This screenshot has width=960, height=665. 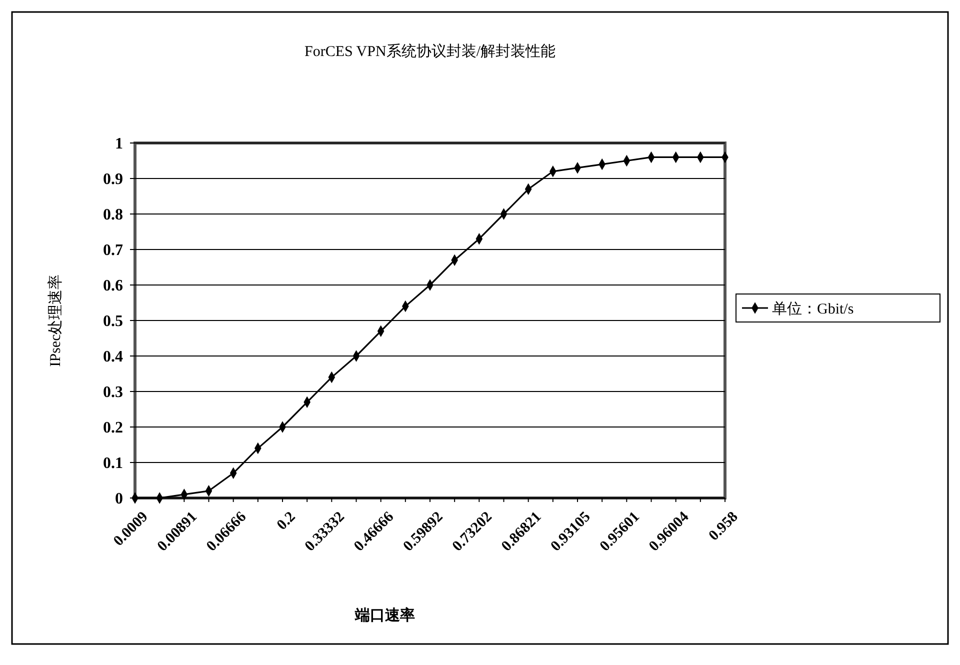 I want to click on chart-title: ForCES VPN系统协议封装/解封装性能, so click(x=430, y=51).